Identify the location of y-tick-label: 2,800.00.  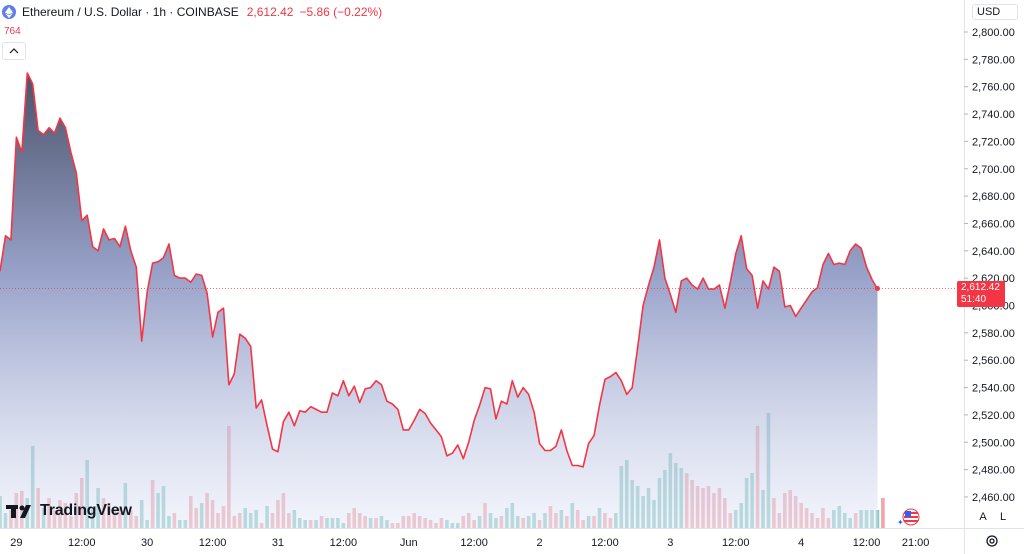
(993, 33).